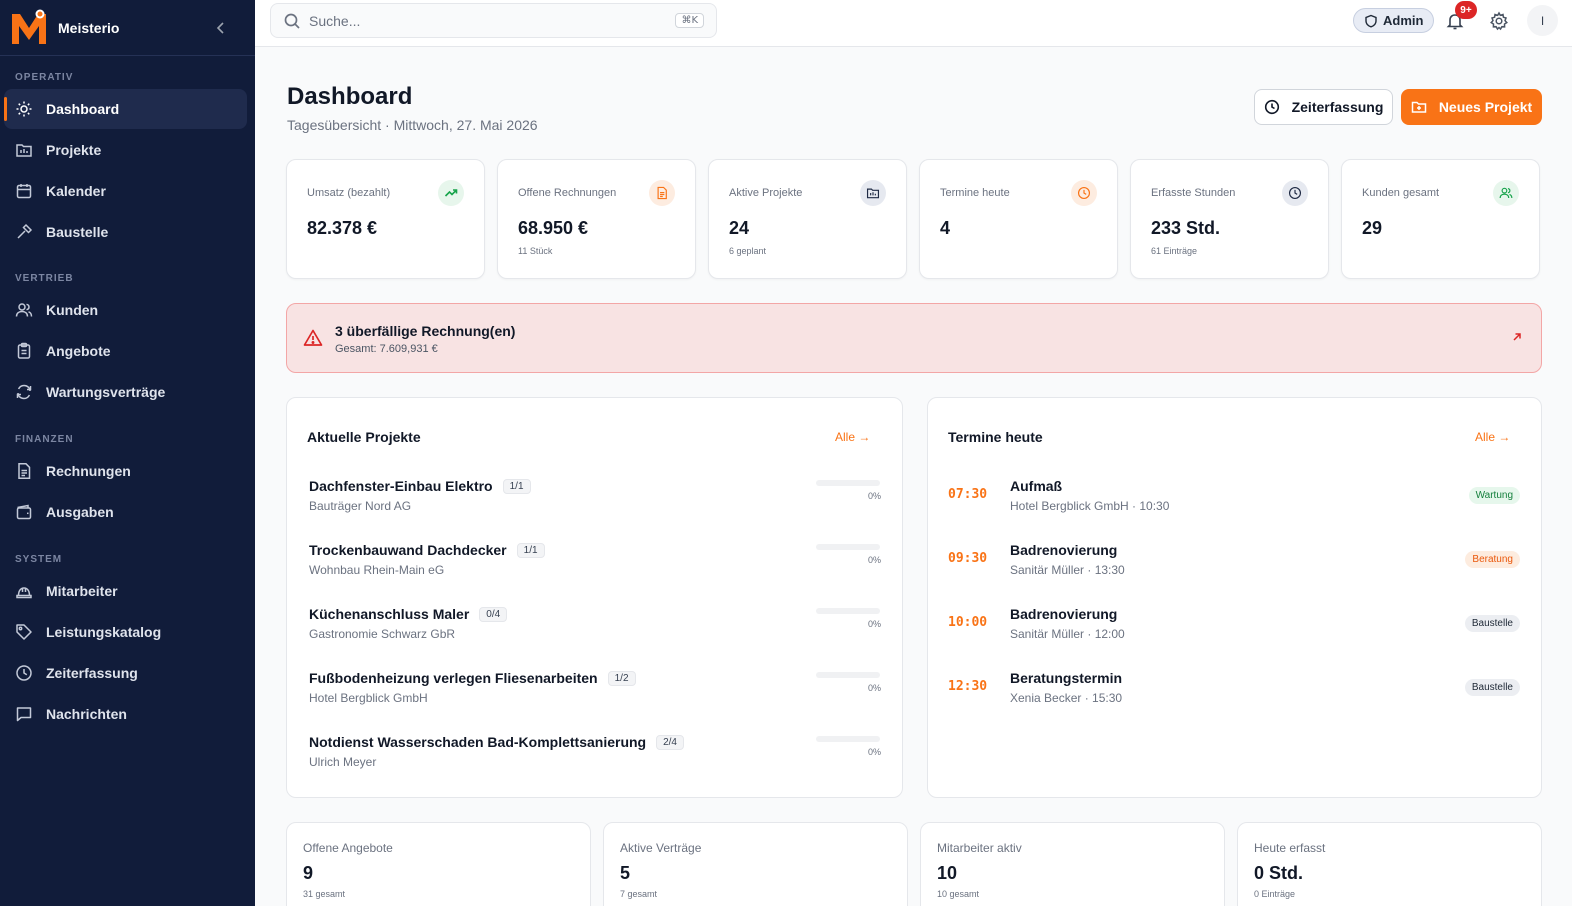 The image size is (1572, 906). I want to click on appointment-subtitle: Hotel Bergblick GmbH · 10:30, so click(1090, 506).